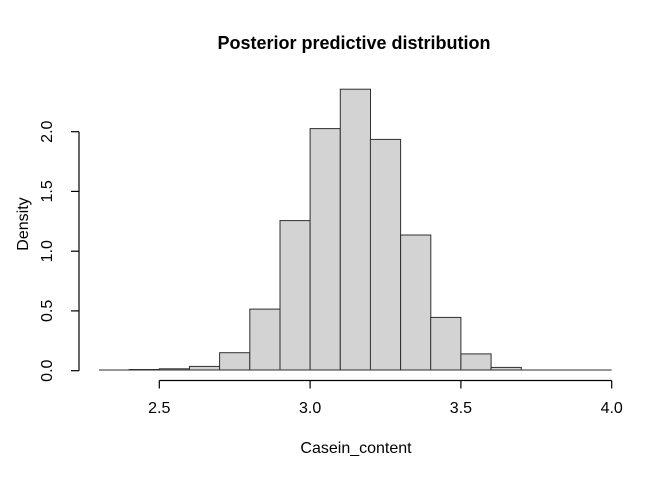  Describe the element at coordinates (612, 408) in the screenshot. I see `x-axis-tick-label: 4.0` at that location.